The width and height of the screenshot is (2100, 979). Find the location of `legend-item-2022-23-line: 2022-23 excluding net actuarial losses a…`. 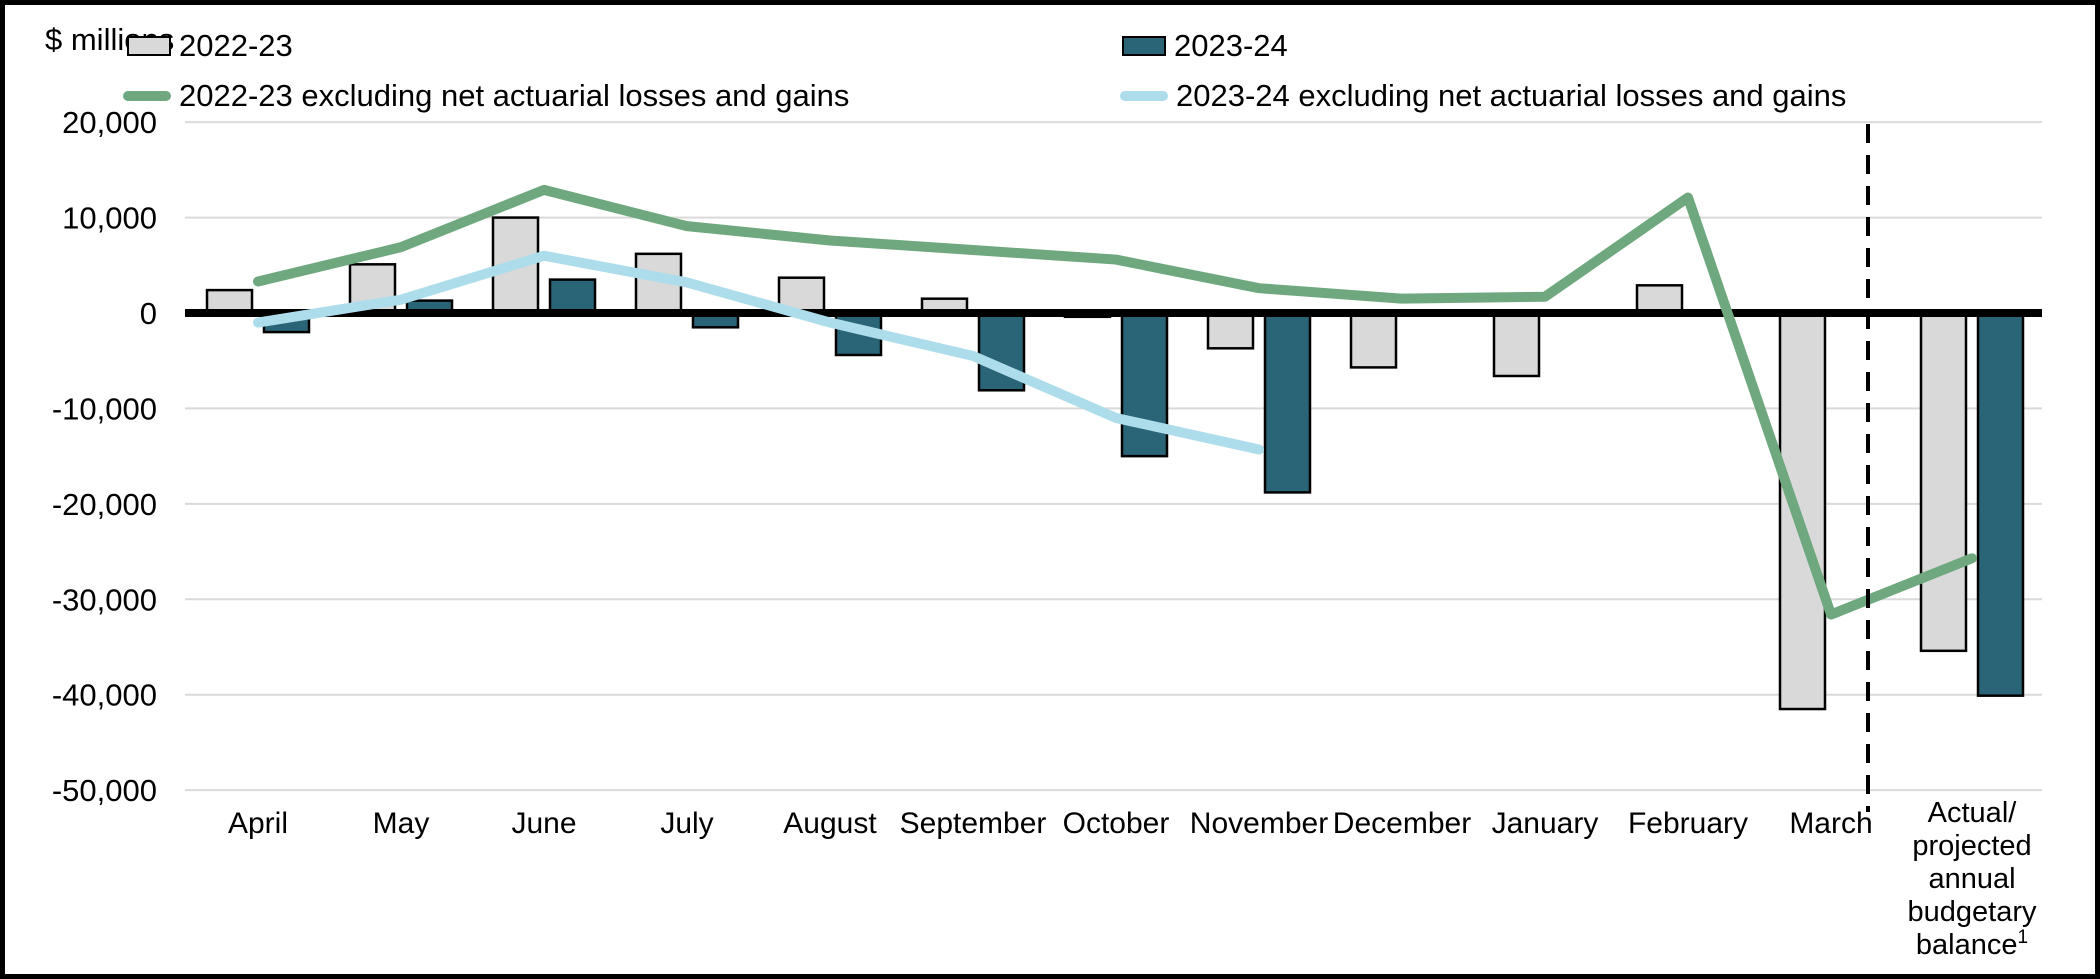

legend-item-2022-23-line: 2022-23 excluding net actuarial losses a… is located at coordinates (486, 96).